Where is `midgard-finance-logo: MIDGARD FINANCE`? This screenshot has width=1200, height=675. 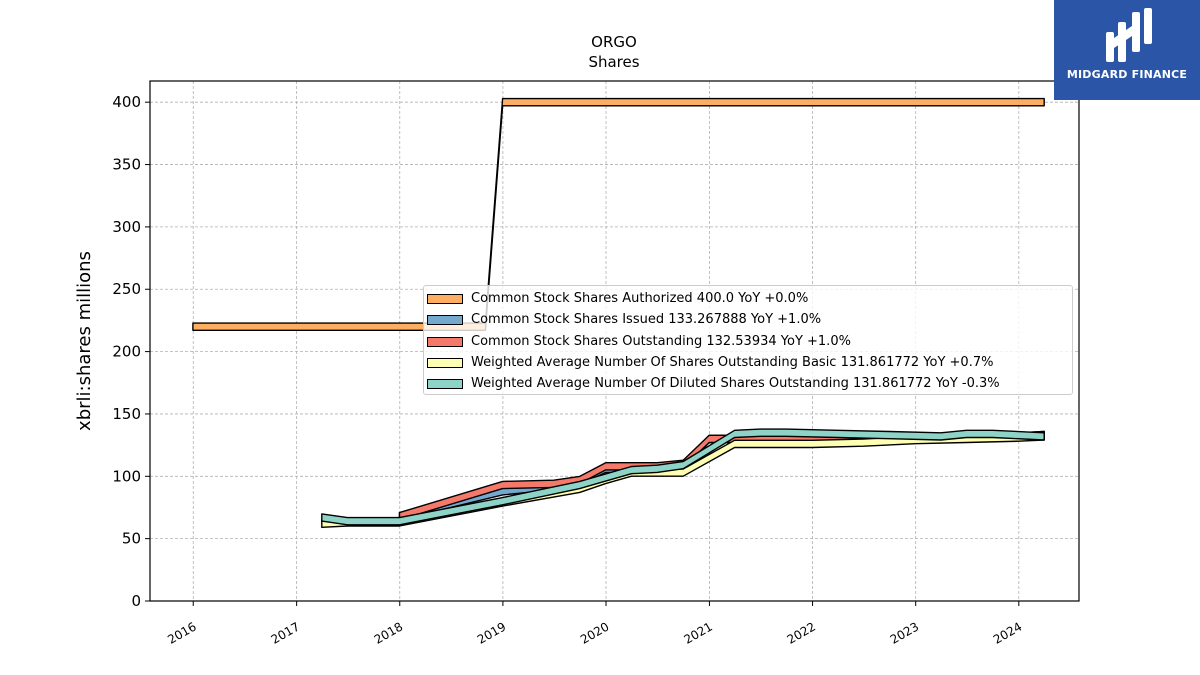
midgard-finance-logo: MIDGARD FINANCE is located at coordinates (1127, 50).